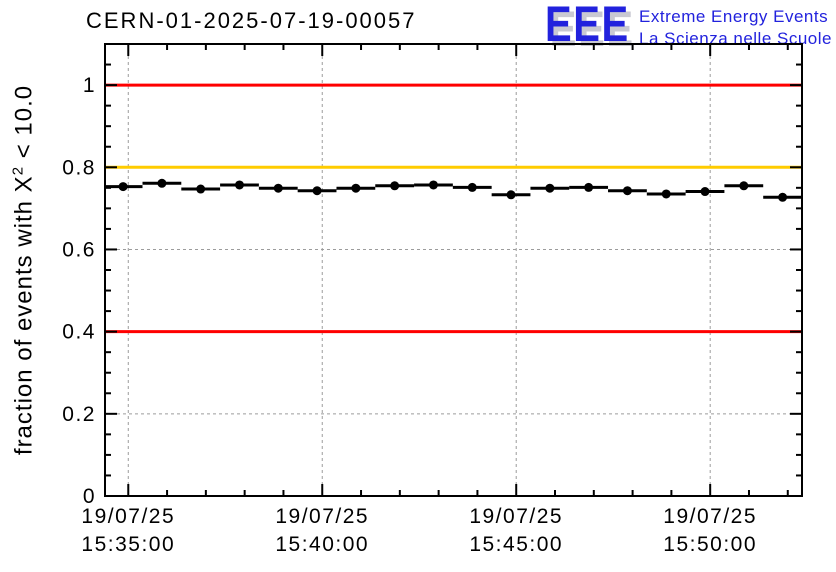 This screenshot has width=836, height=572. I want to click on eee-logo-line1: Extreme Energy Events, so click(734, 16).